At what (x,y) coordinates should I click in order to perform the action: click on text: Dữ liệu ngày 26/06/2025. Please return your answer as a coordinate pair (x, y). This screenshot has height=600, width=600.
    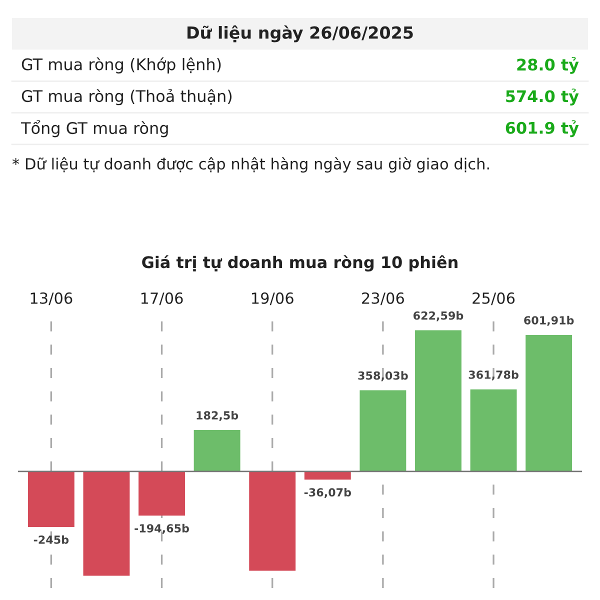
    Looking at the image, I should click on (300, 33).